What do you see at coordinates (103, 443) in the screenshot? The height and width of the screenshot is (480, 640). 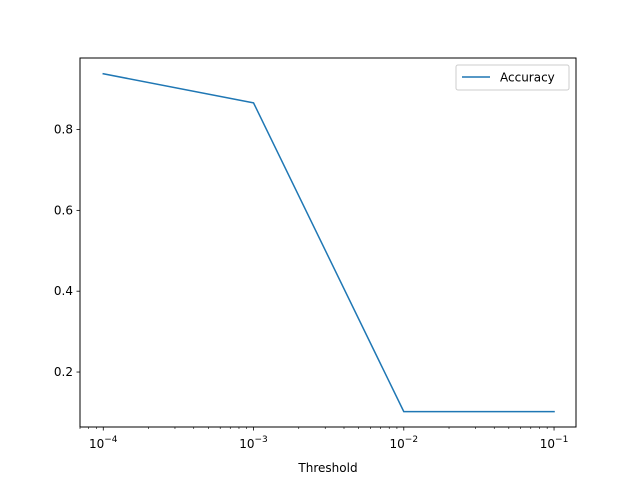 I see `x-tick-label: 10⁻⁴` at bounding box center [103, 443].